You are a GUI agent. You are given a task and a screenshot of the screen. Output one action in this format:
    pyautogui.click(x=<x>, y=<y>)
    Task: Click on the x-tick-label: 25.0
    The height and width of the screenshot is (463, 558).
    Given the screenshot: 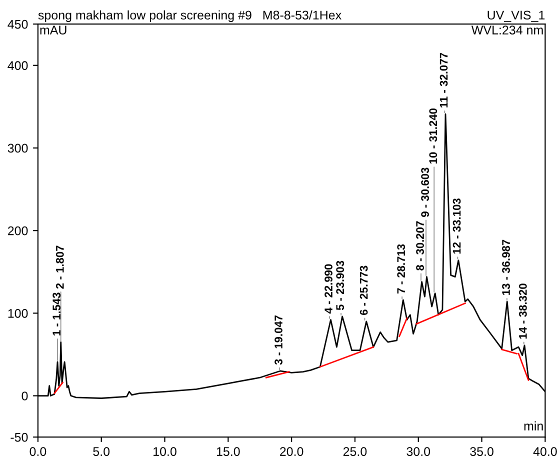 What is the action you would take?
    pyautogui.click(x=355, y=451)
    